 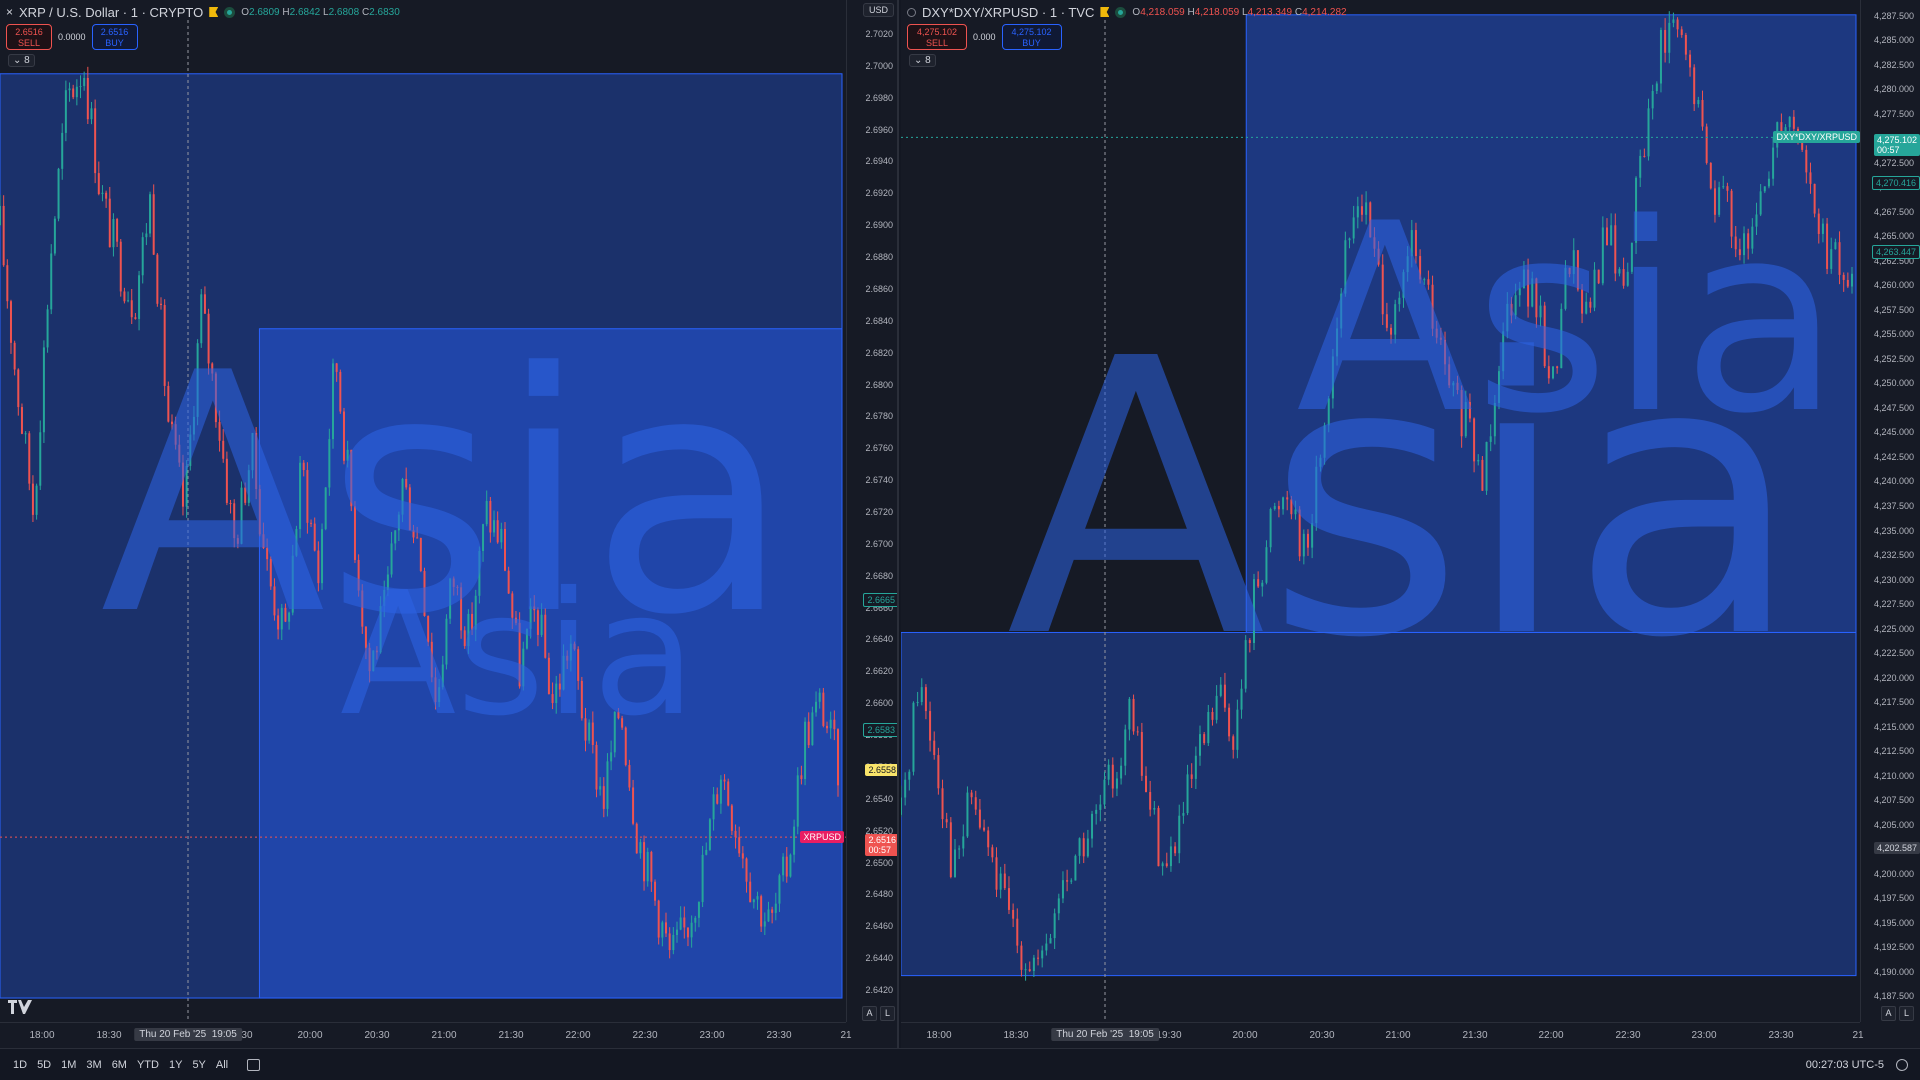 I want to click on range-button: 1M, so click(x=69, y=1064).